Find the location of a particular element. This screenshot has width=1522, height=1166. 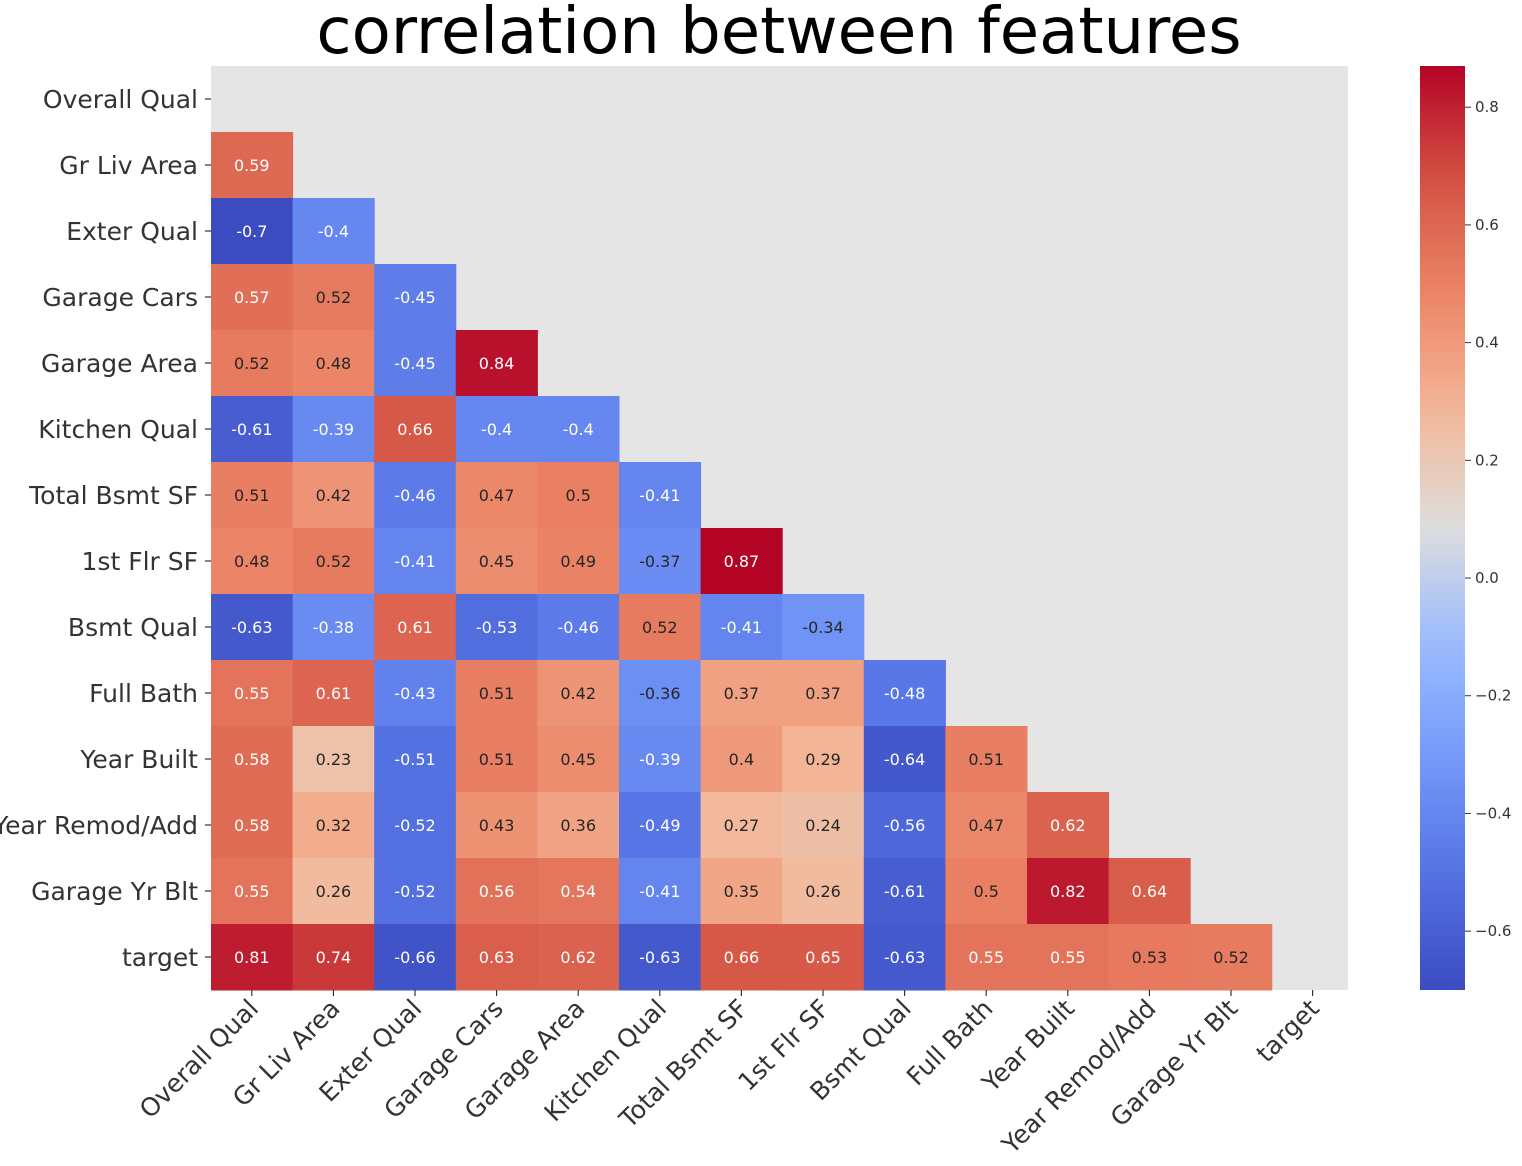

cell-value-label: -0.39 is located at coordinates (659, 759).